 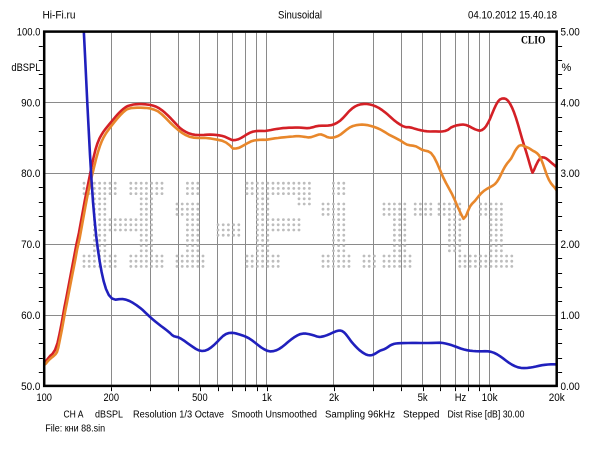 What do you see at coordinates (59, 16) in the screenshot?
I see `svg-text: Hi-Fi.ru` at bounding box center [59, 16].